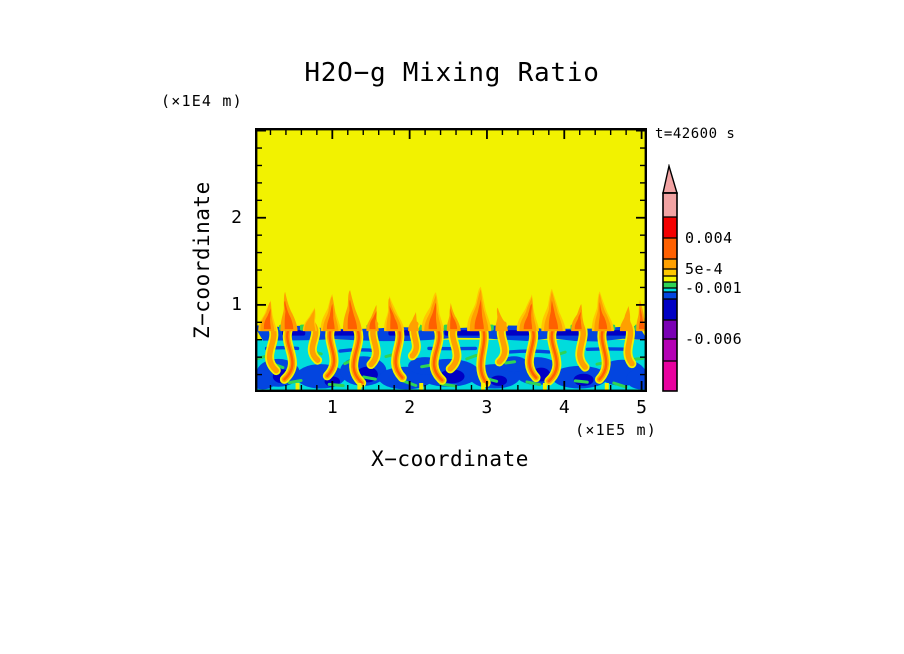  I want to click on x-tick-label: 5, so click(641, 407).